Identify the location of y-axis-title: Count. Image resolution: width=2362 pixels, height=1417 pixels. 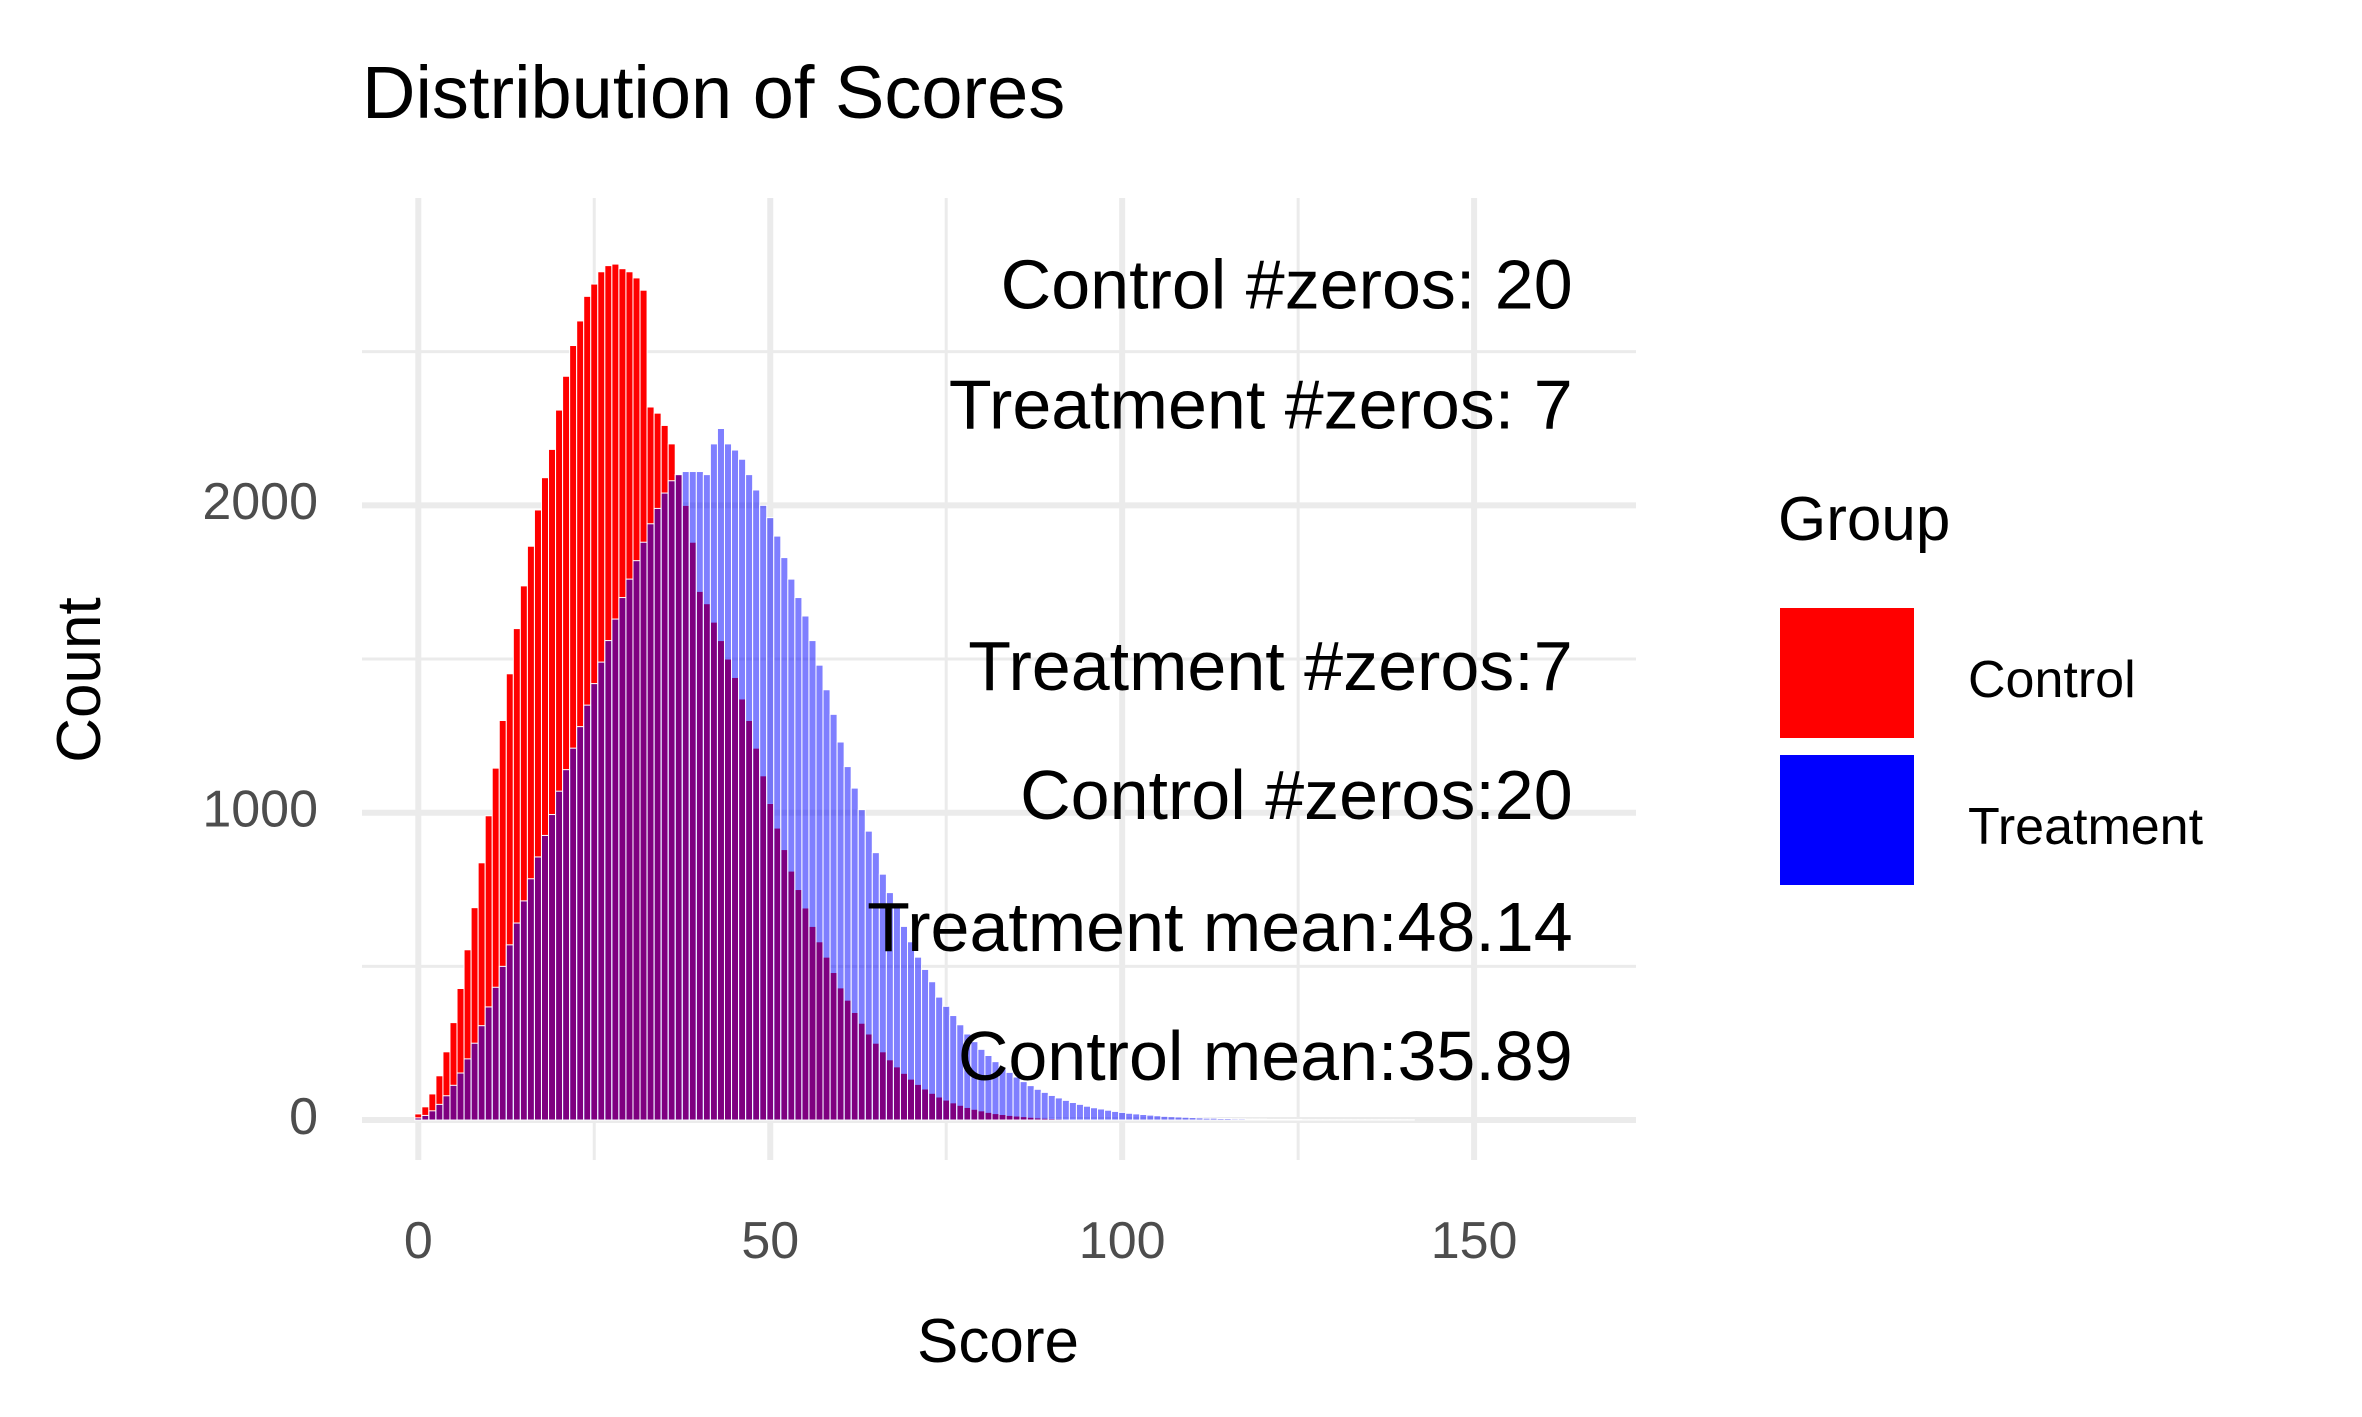
(79, 679).